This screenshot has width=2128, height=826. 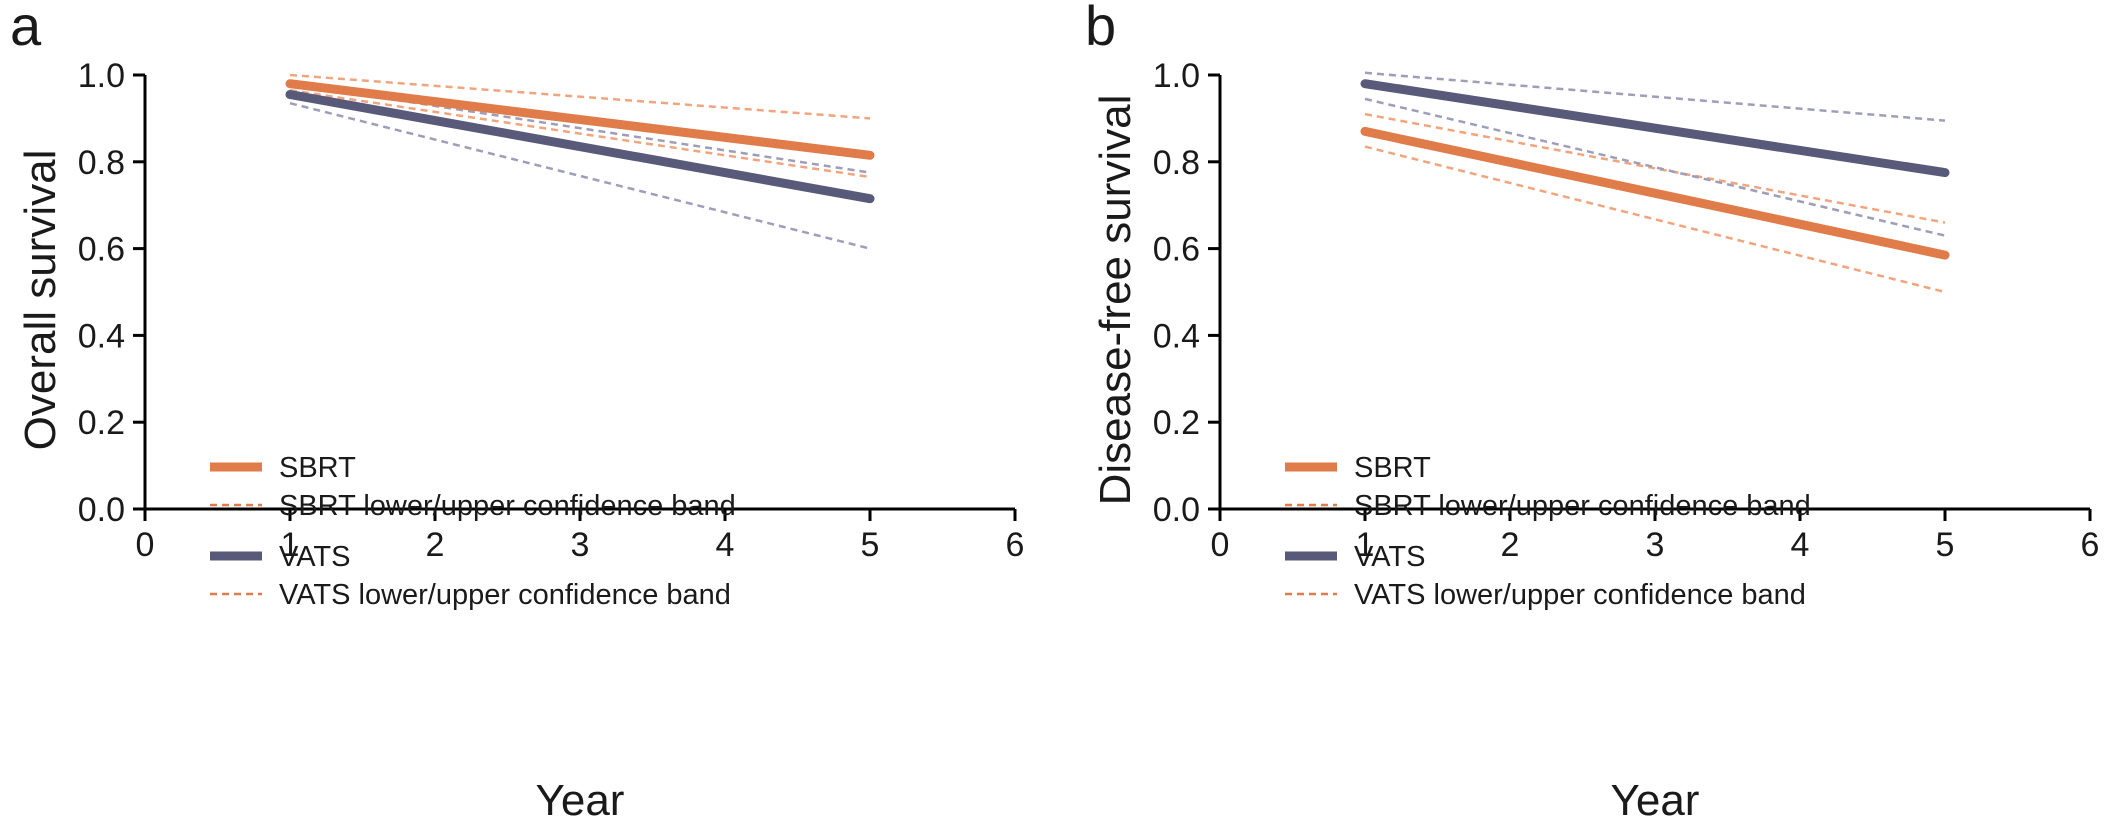 What do you see at coordinates (1115, 300) in the screenshot?
I see `y-axis-title: Disease-free survival` at bounding box center [1115, 300].